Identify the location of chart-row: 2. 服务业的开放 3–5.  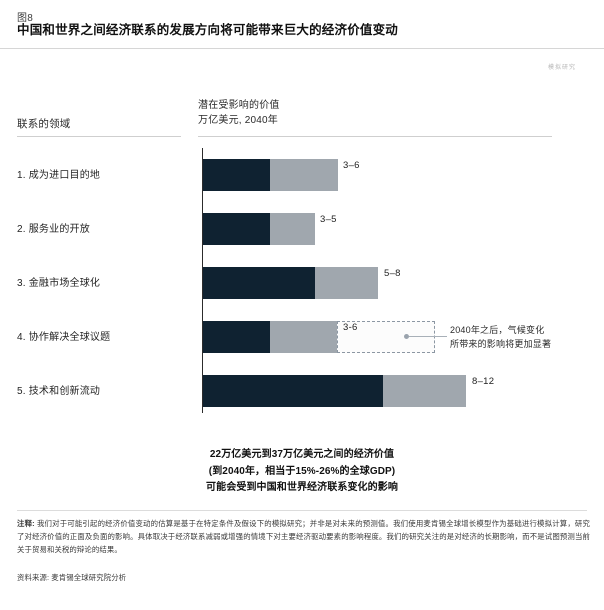
(302, 229).